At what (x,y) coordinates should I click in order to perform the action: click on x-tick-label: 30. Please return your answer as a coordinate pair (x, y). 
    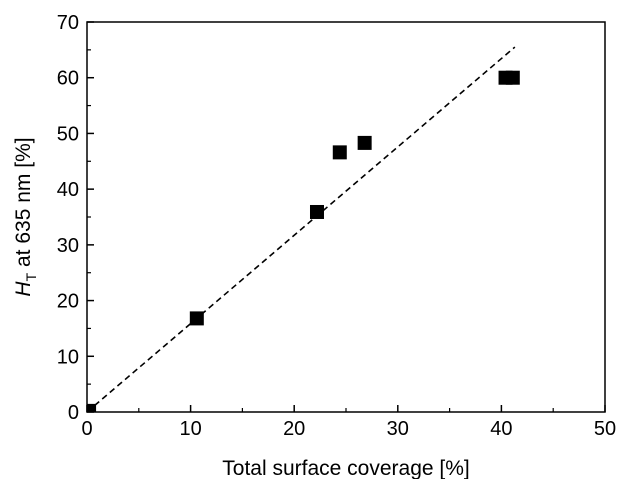
    Looking at the image, I should click on (398, 429).